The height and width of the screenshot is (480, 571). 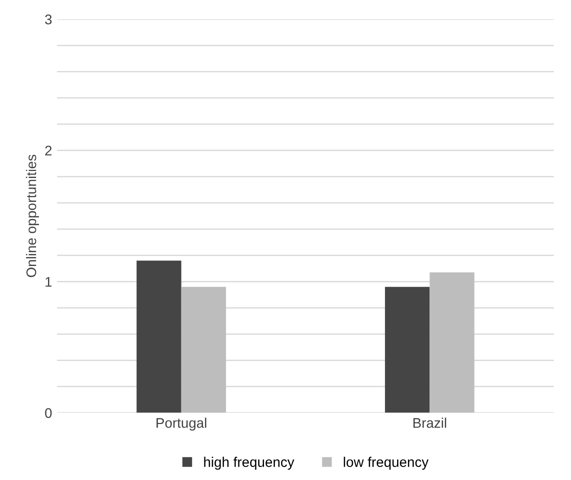 I want to click on y-axis-title: Online opportunities, so click(x=32, y=216).